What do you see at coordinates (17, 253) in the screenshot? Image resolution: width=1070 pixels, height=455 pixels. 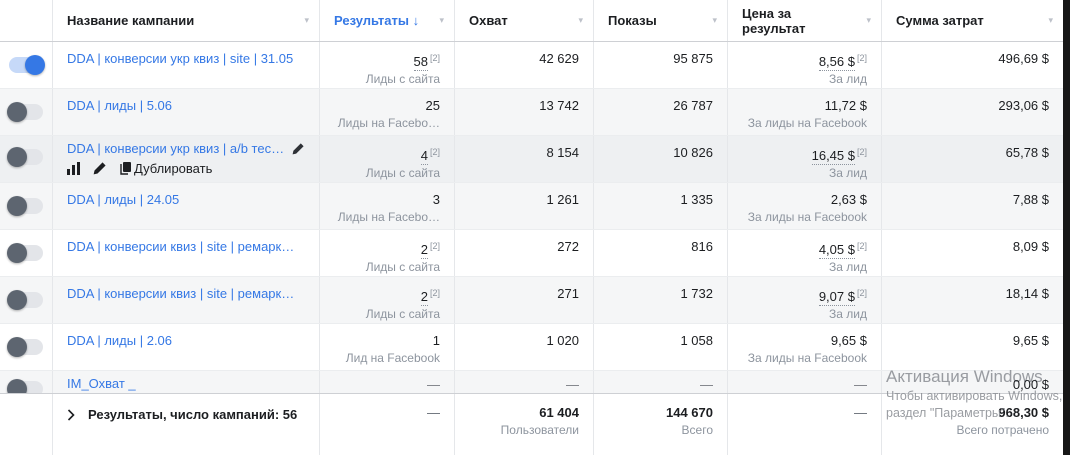 I see `toggle-knob` at bounding box center [17, 253].